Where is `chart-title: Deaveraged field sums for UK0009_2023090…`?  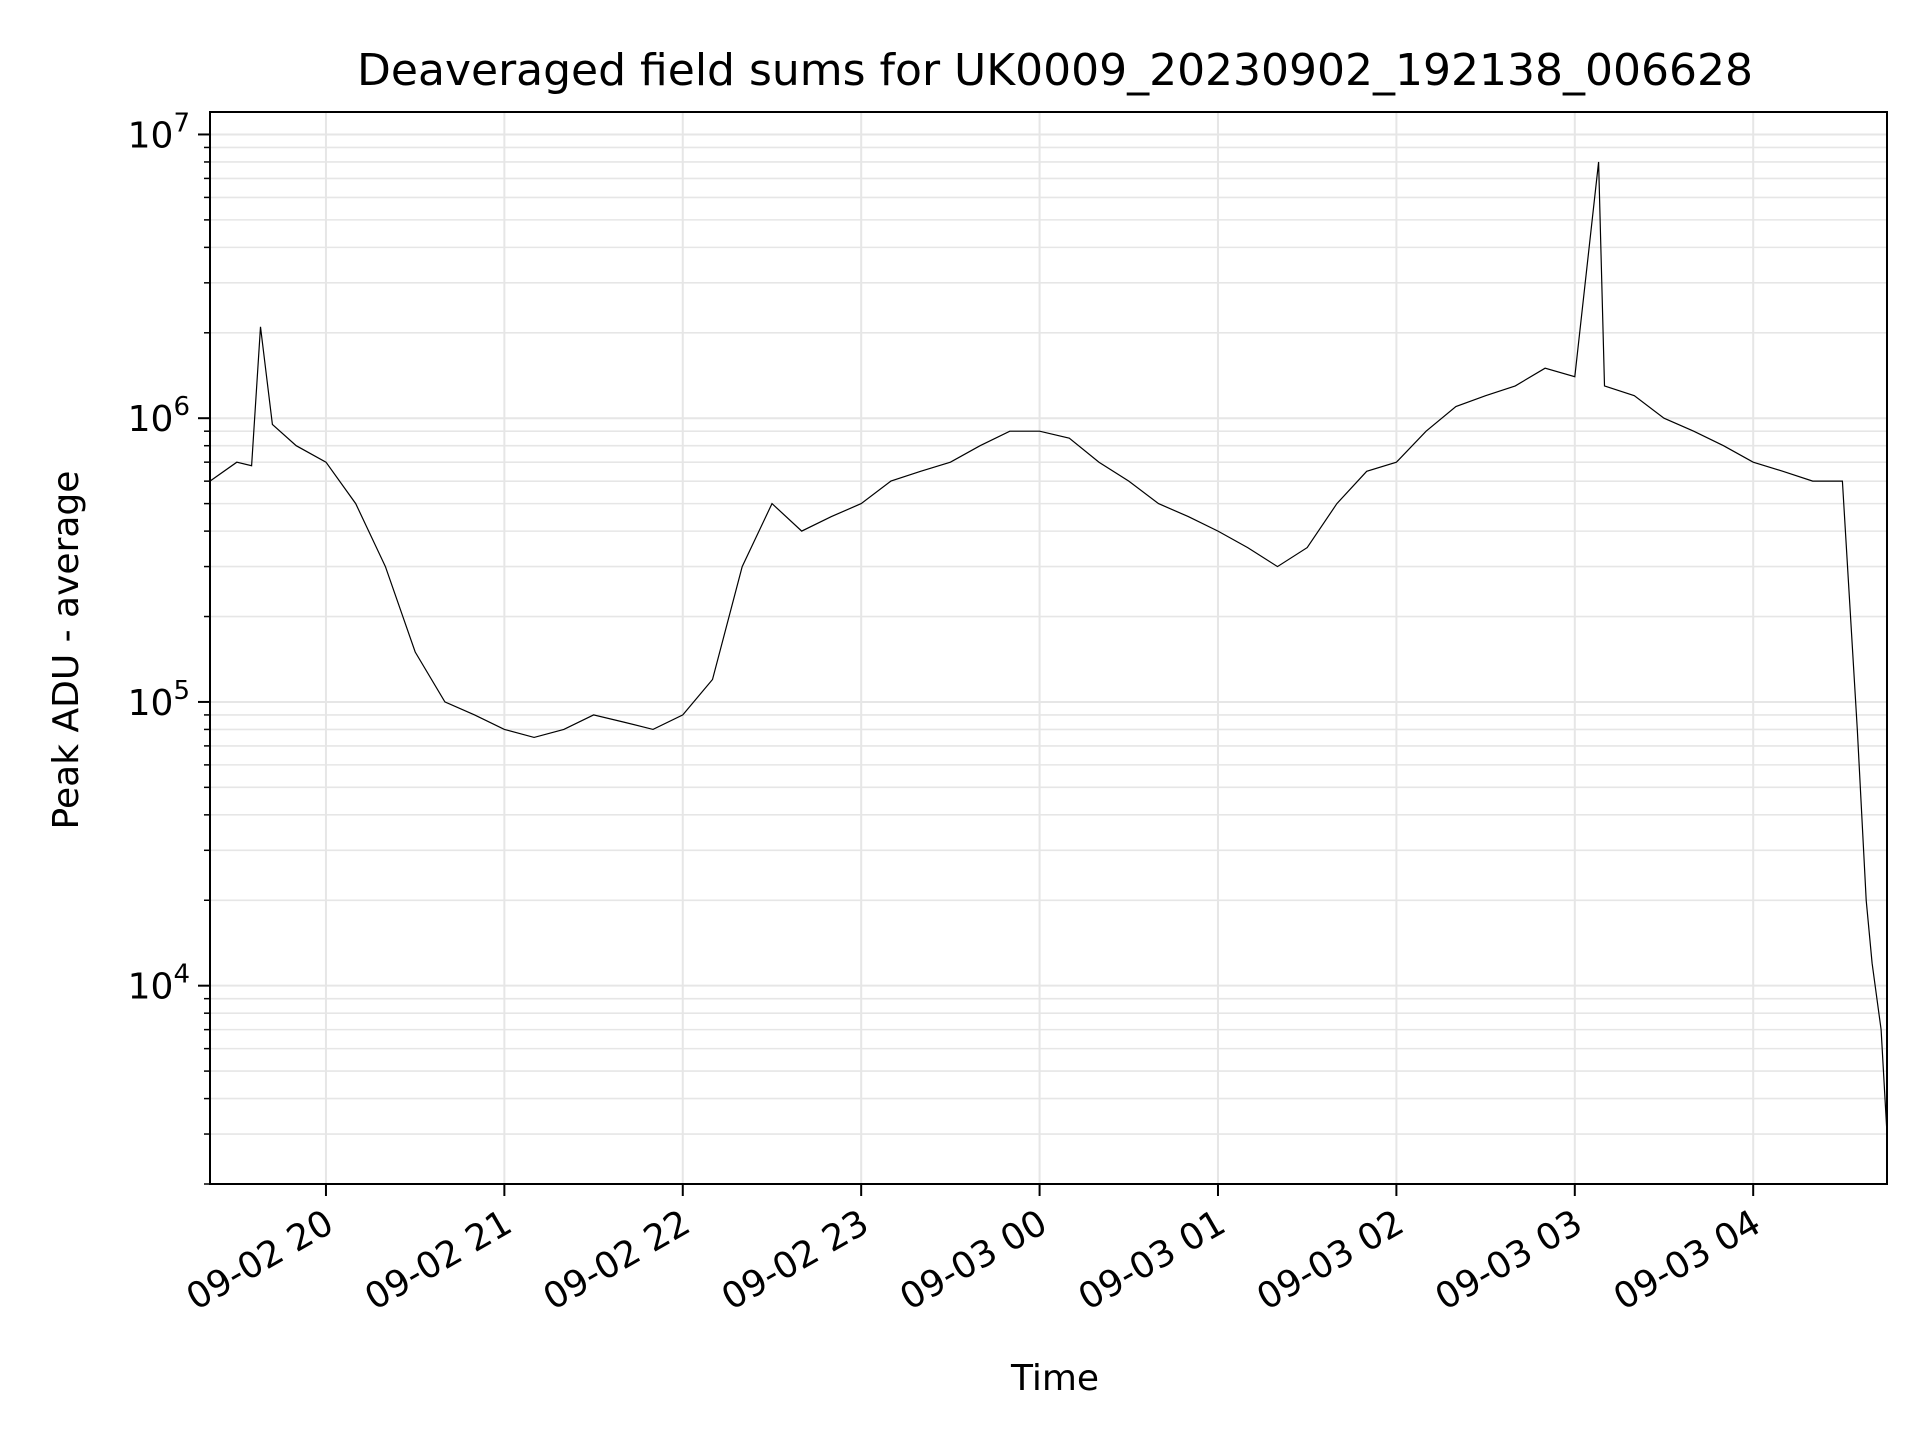 chart-title: Deaveraged field sums for UK0009_2023090… is located at coordinates (1055, 70).